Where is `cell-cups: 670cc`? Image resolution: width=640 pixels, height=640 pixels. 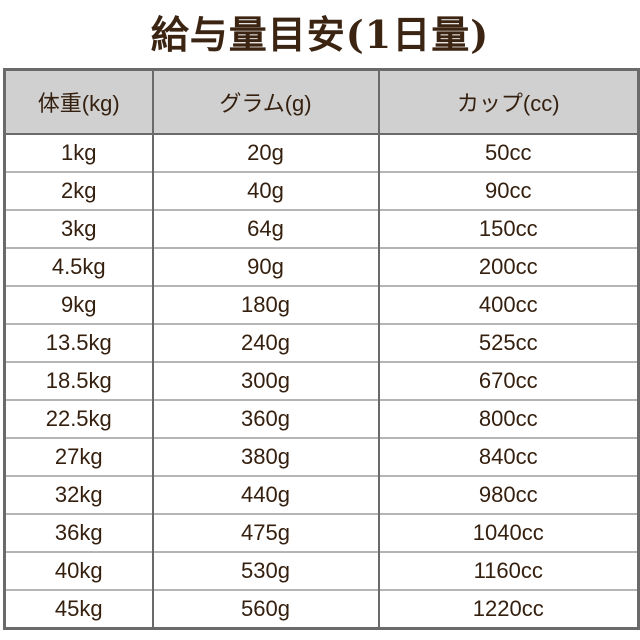
cell-cups: 670cc is located at coordinates (508, 380).